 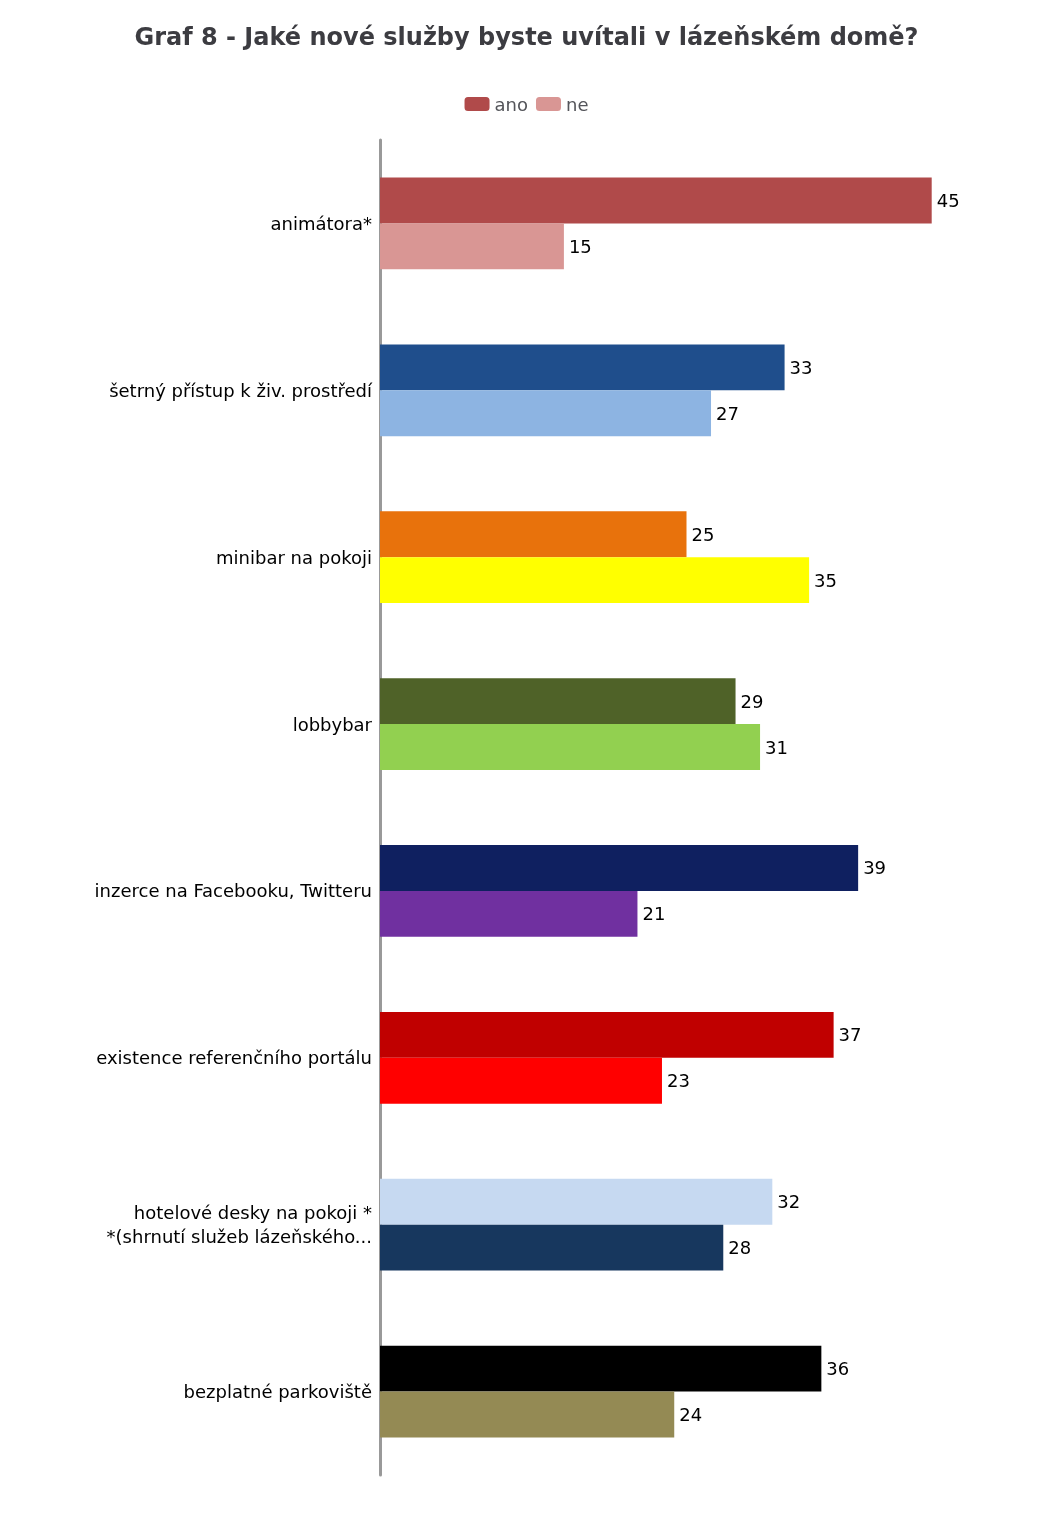 I want to click on y-tick-label: animátora*, so click(x=321, y=223).